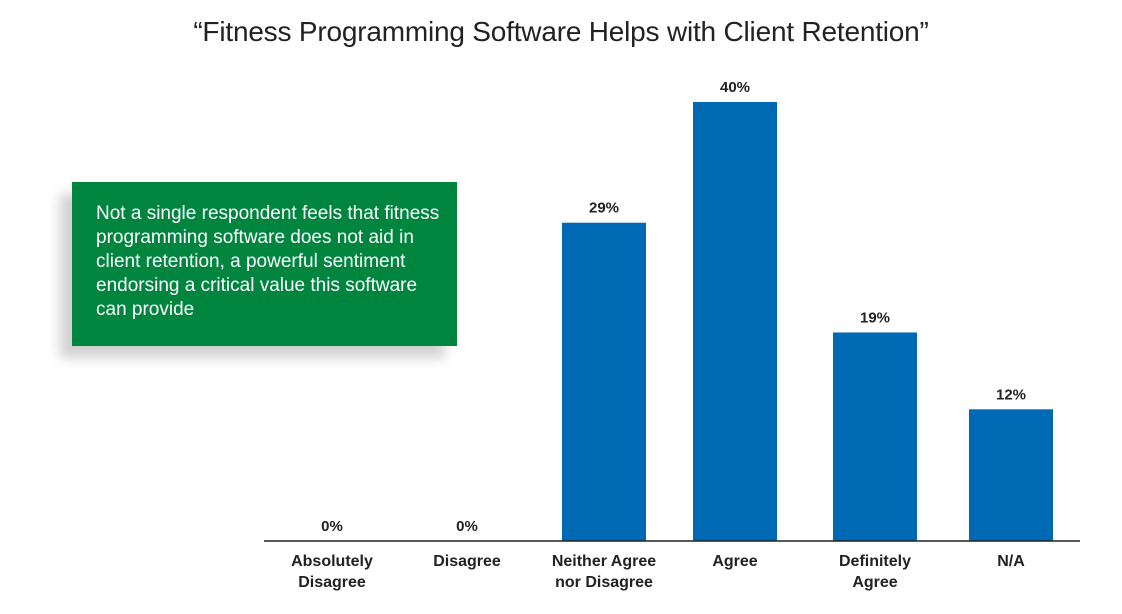  I want to click on bar-value-label: 12%, so click(1011, 394).